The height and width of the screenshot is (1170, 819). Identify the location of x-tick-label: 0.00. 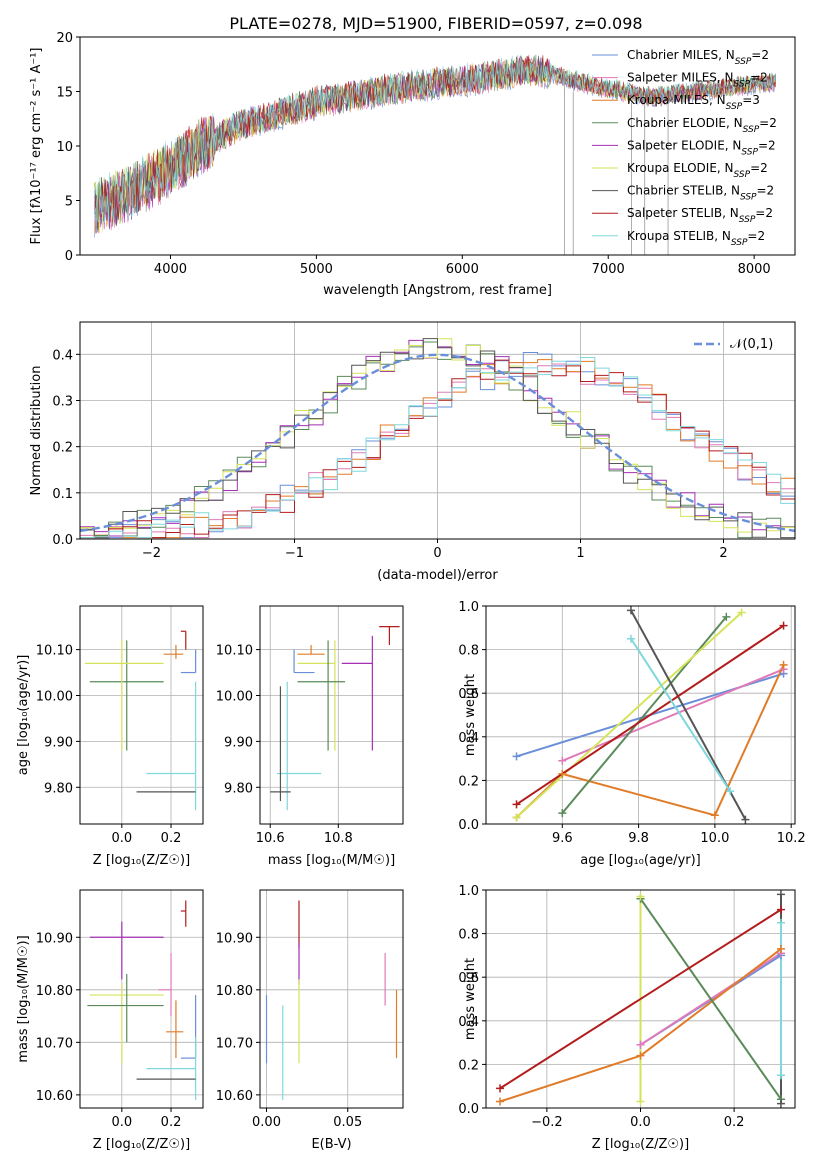
(266, 1122).